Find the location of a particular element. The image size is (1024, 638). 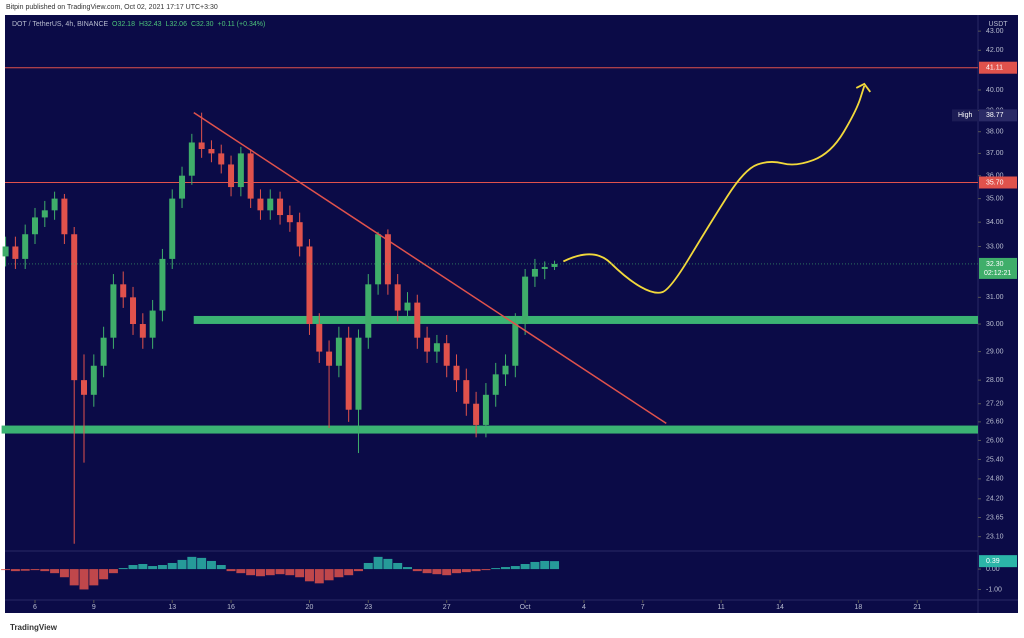

y-tick-label: 38.00 is located at coordinates (995, 132).